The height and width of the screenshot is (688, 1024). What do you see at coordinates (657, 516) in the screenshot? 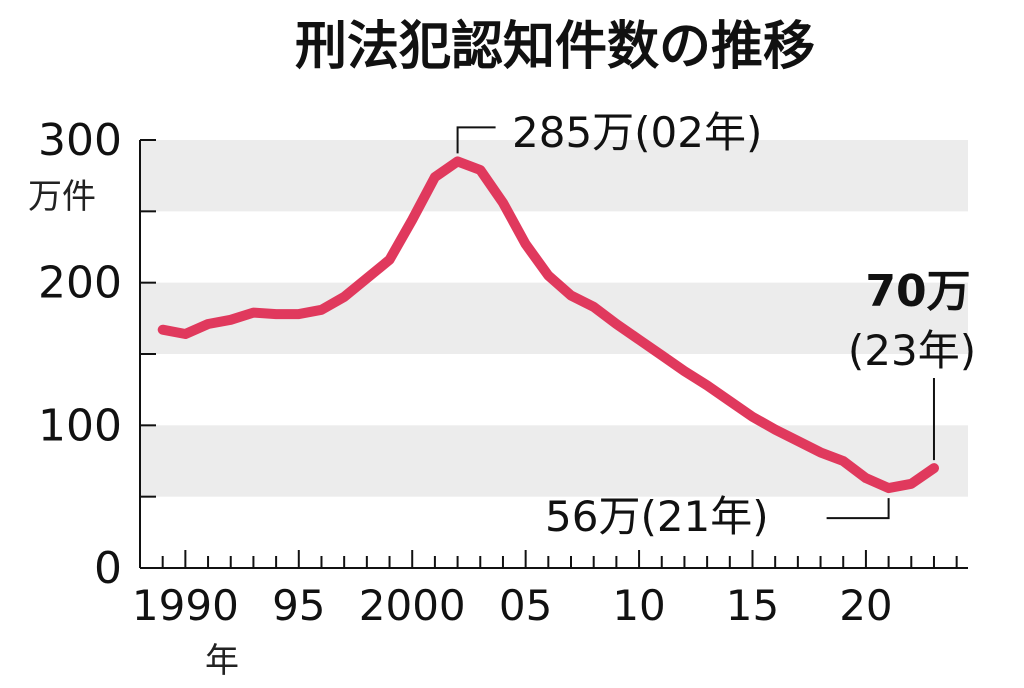
I see `low-label: 56万(21年)` at bounding box center [657, 516].